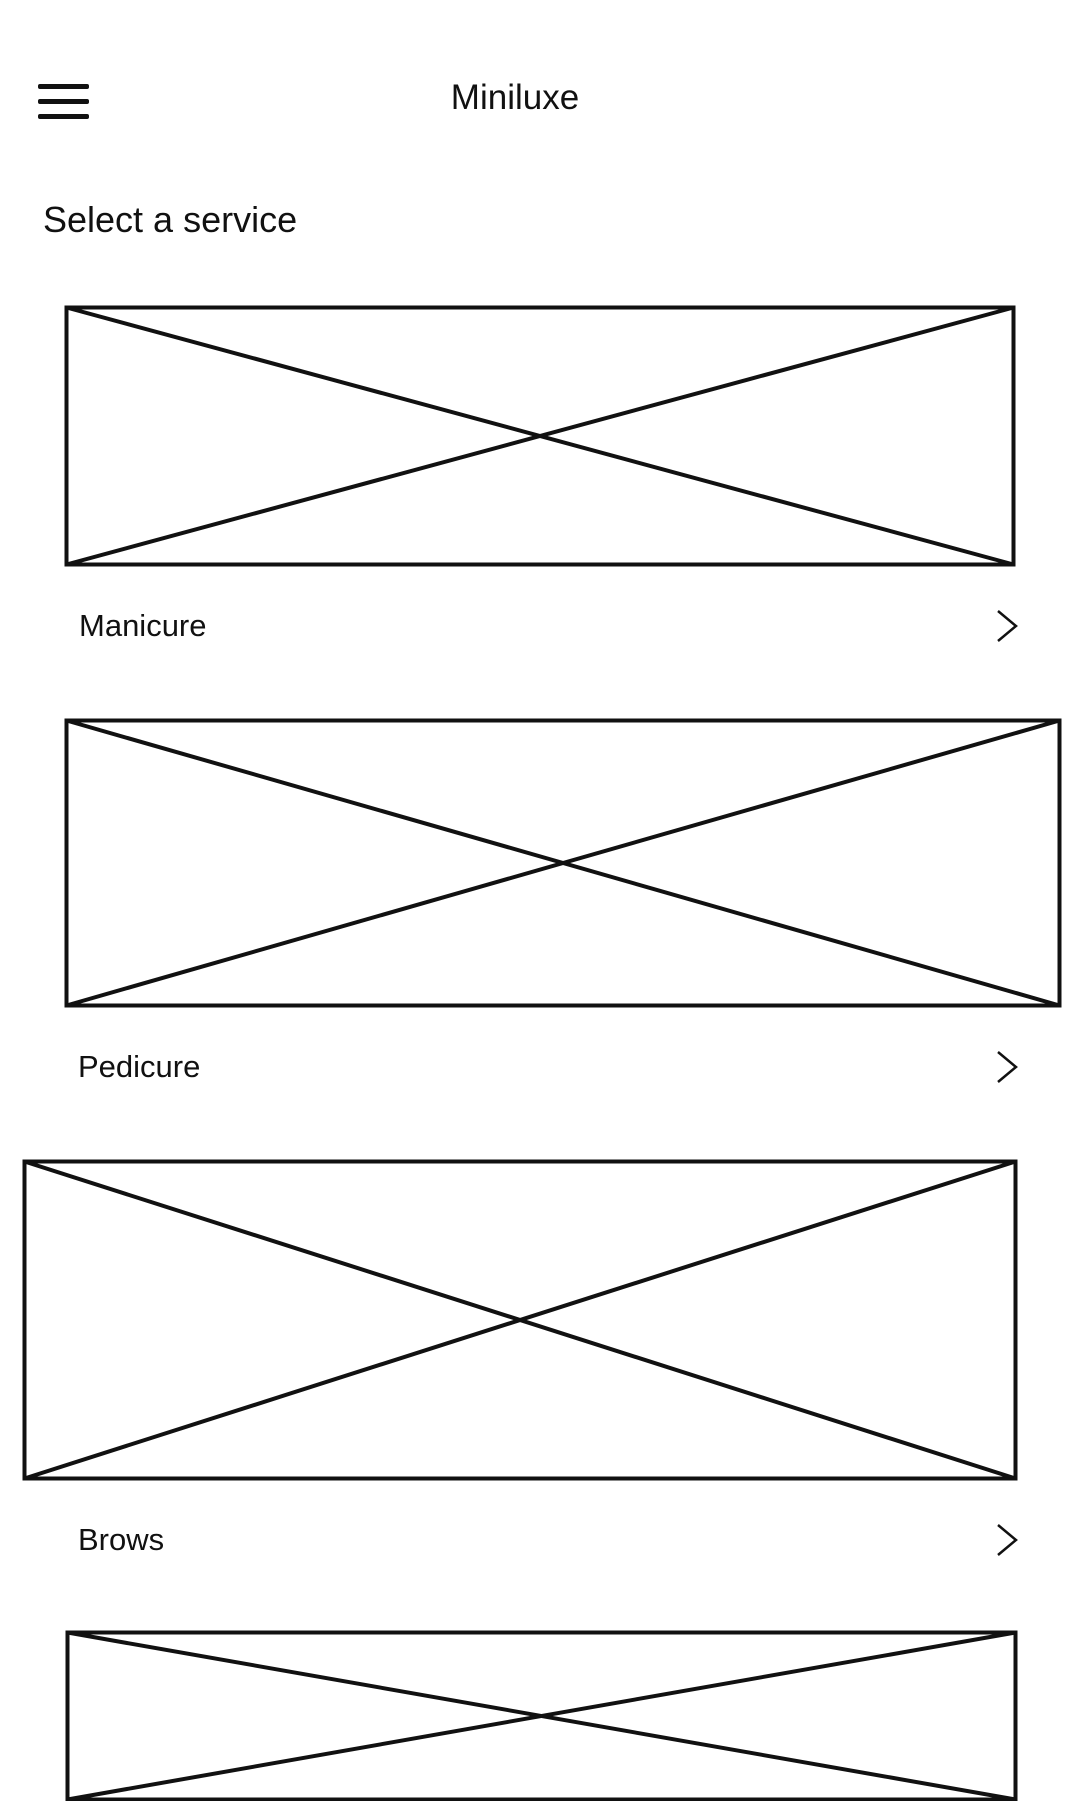 This screenshot has width=1080, height=1801. I want to click on service-label: Brows, so click(121, 1539).